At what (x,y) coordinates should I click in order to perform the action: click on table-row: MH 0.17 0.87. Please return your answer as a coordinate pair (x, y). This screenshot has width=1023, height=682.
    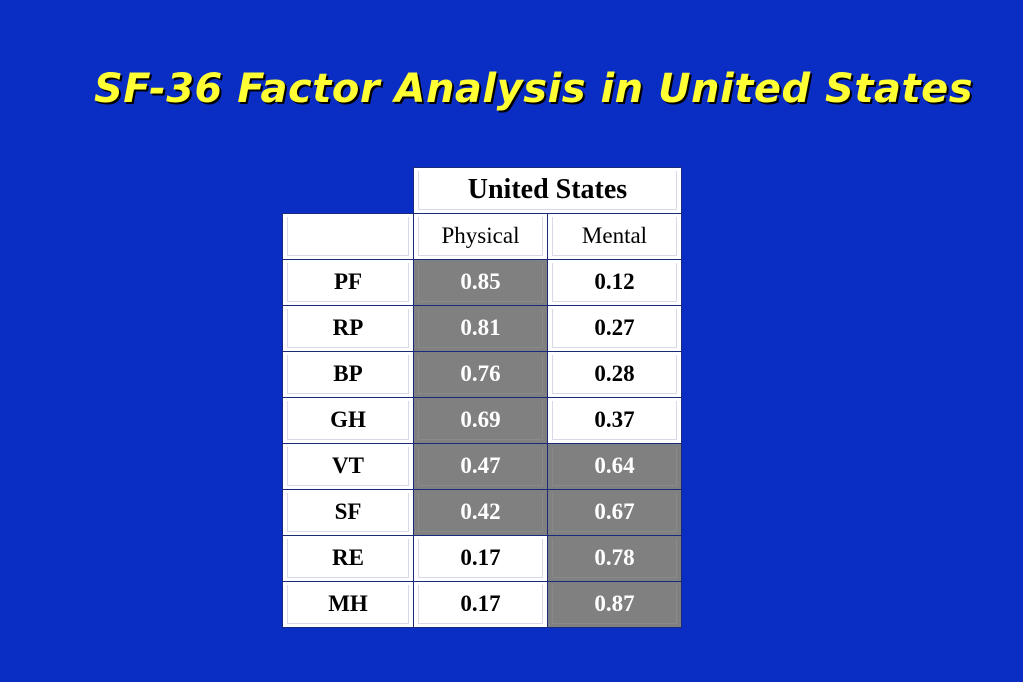
    Looking at the image, I should click on (482, 604).